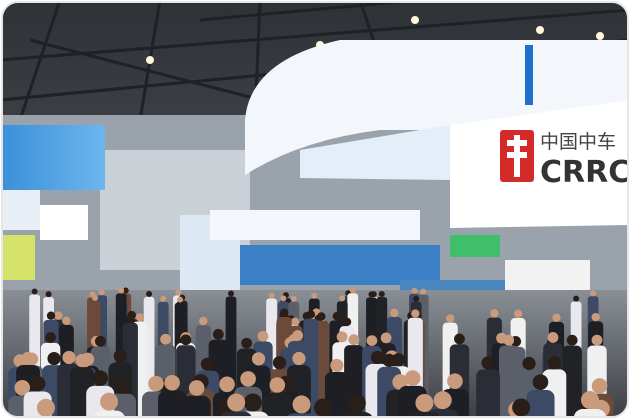  What do you see at coordinates (340, 265) in the screenshot?
I see `machines` at bounding box center [340, 265].